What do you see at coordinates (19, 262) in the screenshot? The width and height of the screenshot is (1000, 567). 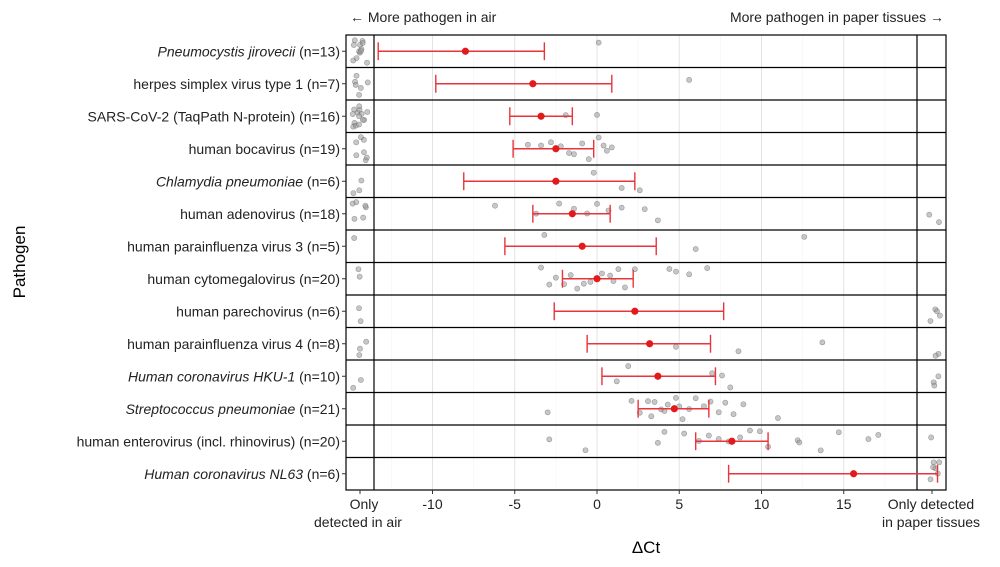 I see `y-axis-title: Pathogen` at bounding box center [19, 262].